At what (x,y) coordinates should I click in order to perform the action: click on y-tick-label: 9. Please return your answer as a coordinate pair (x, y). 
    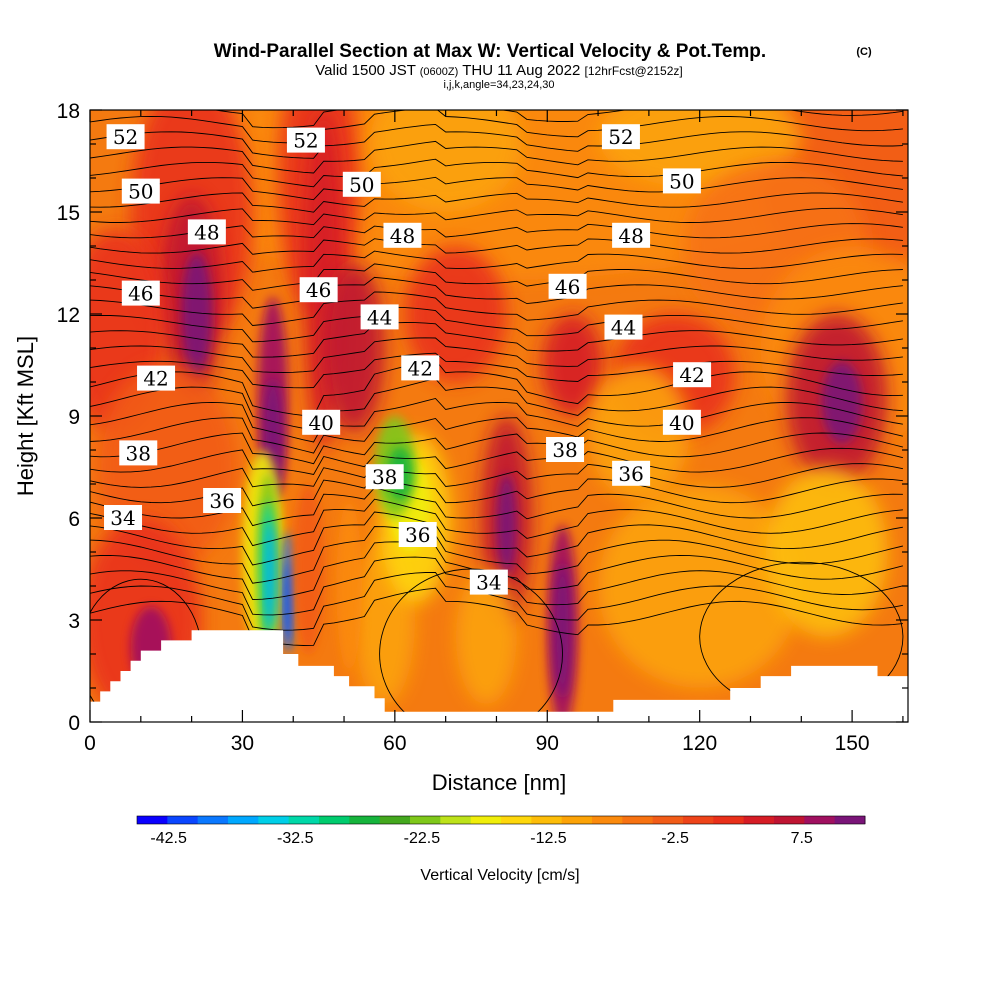
    Looking at the image, I should click on (74, 417).